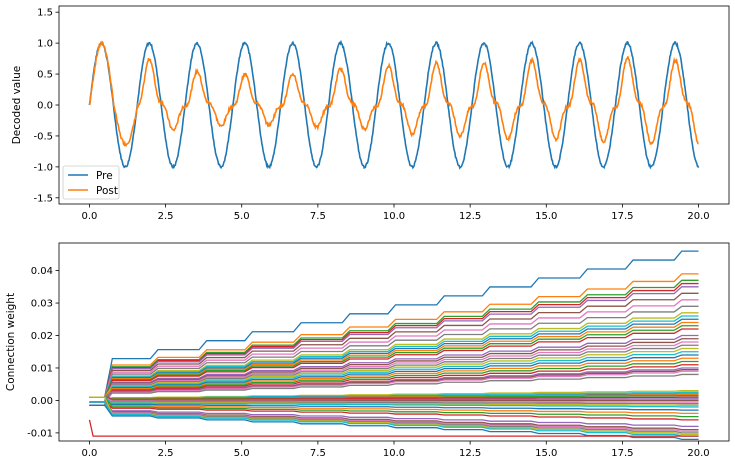 The width and height of the screenshot is (735, 466). What do you see at coordinates (45, 13) in the screenshot?
I see `y-tick-label: 1.5` at bounding box center [45, 13].